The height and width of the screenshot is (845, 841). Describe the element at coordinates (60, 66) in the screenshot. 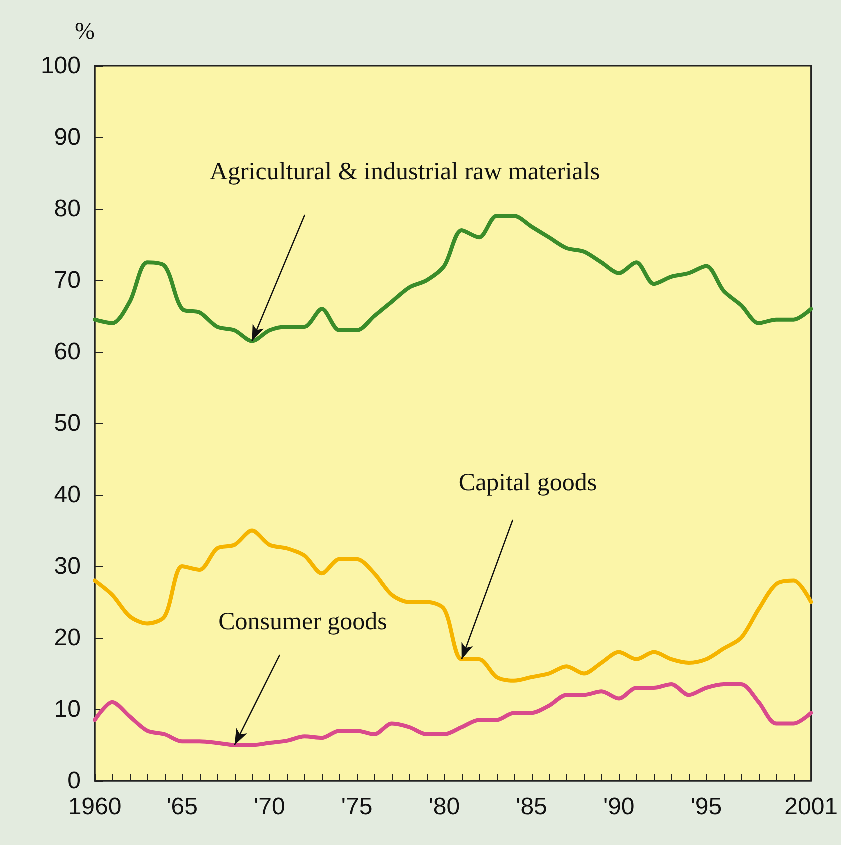

I see `y-tick-label: 100` at that location.